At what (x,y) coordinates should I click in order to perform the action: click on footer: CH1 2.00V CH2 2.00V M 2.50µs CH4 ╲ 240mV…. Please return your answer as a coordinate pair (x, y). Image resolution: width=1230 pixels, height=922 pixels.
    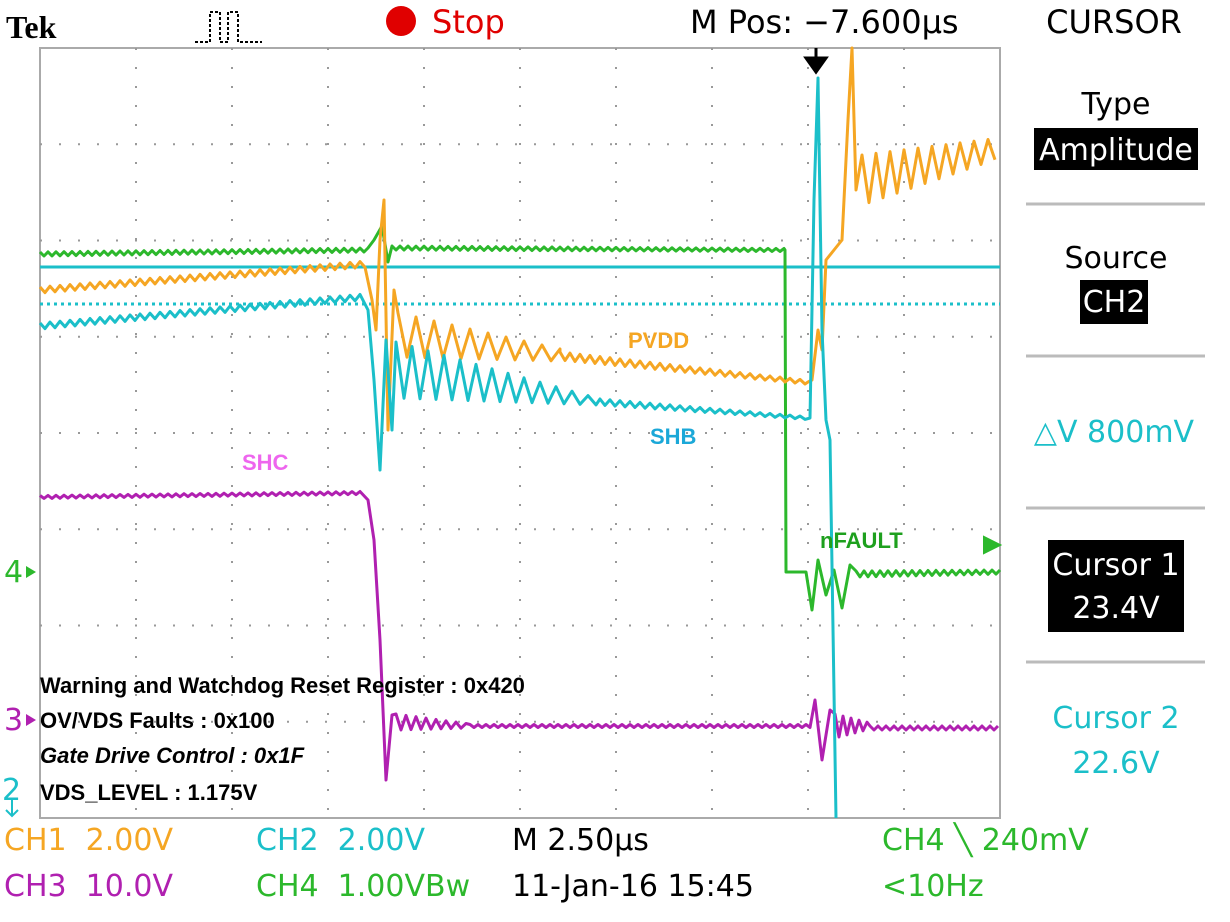
    Looking at the image, I should click on (546, 863).